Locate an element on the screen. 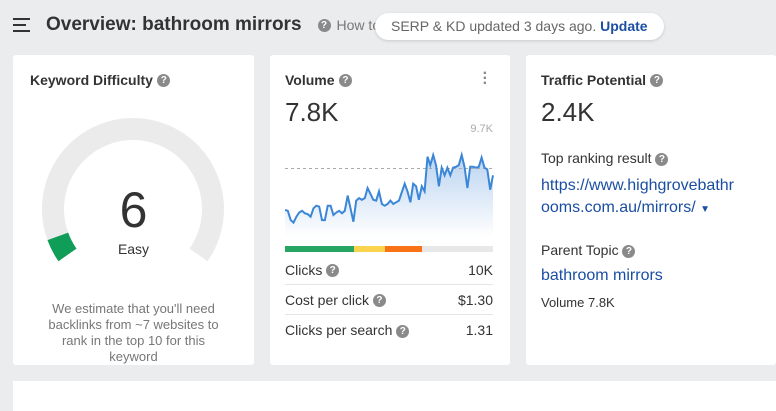 Image resolution: width=776 pixels, height=411 pixels. cps-row: Clicks per search ? 1.31 is located at coordinates (389, 330).